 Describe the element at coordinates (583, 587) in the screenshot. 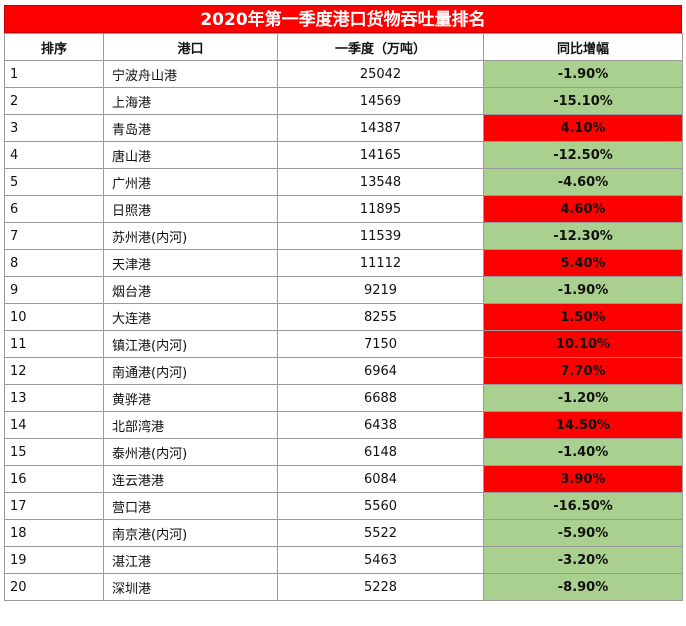

I see `change-cell: -8.90%` at that location.